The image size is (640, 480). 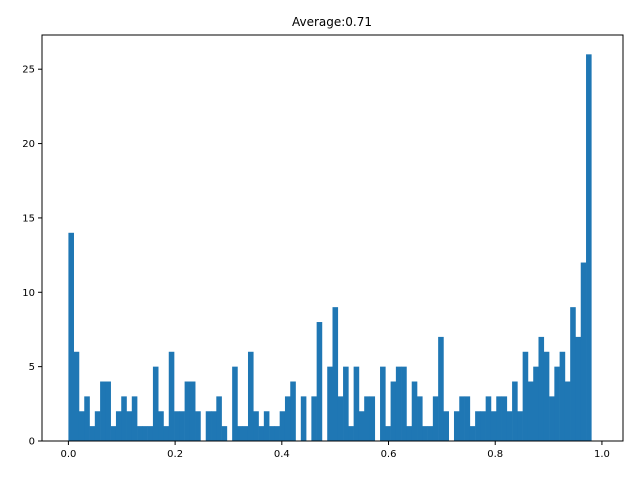 What do you see at coordinates (389, 454) in the screenshot?
I see `x-tick-label: 0.6` at bounding box center [389, 454].